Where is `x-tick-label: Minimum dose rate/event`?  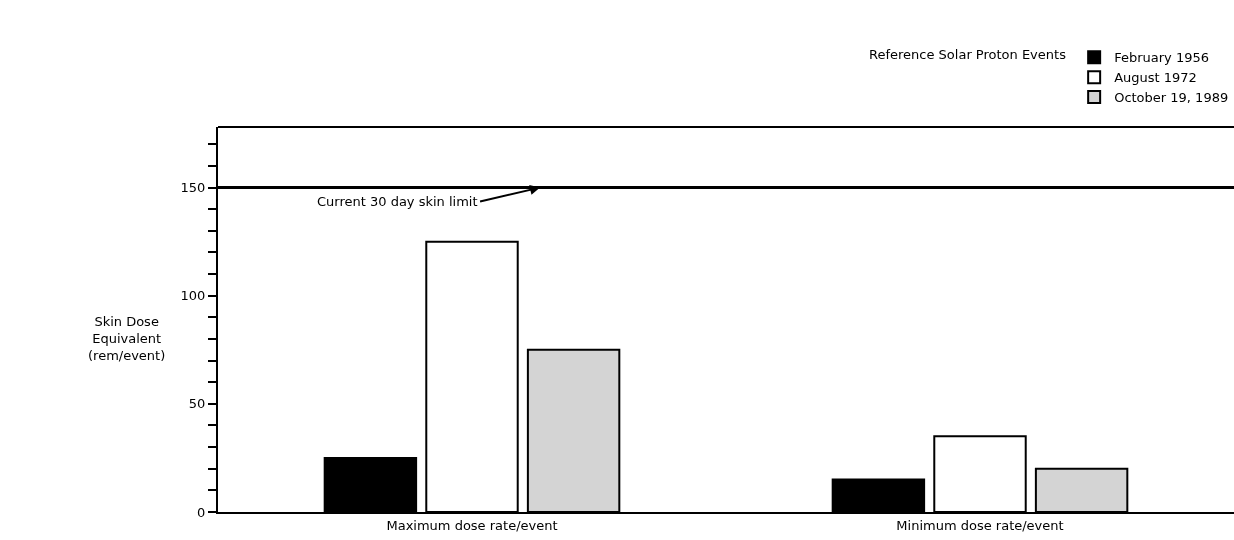 x-tick-label: Minimum dose rate/event is located at coordinates (980, 525).